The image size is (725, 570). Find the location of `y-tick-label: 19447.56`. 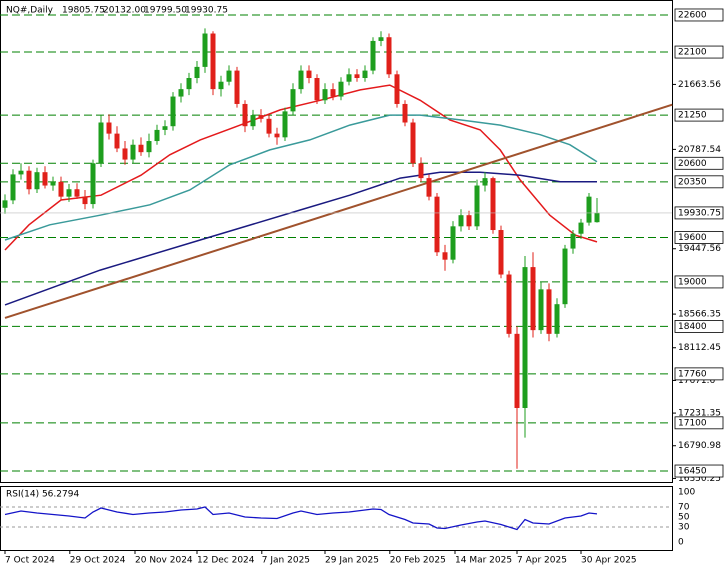

y-tick-label: 19447.56 is located at coordinates (699, 249).